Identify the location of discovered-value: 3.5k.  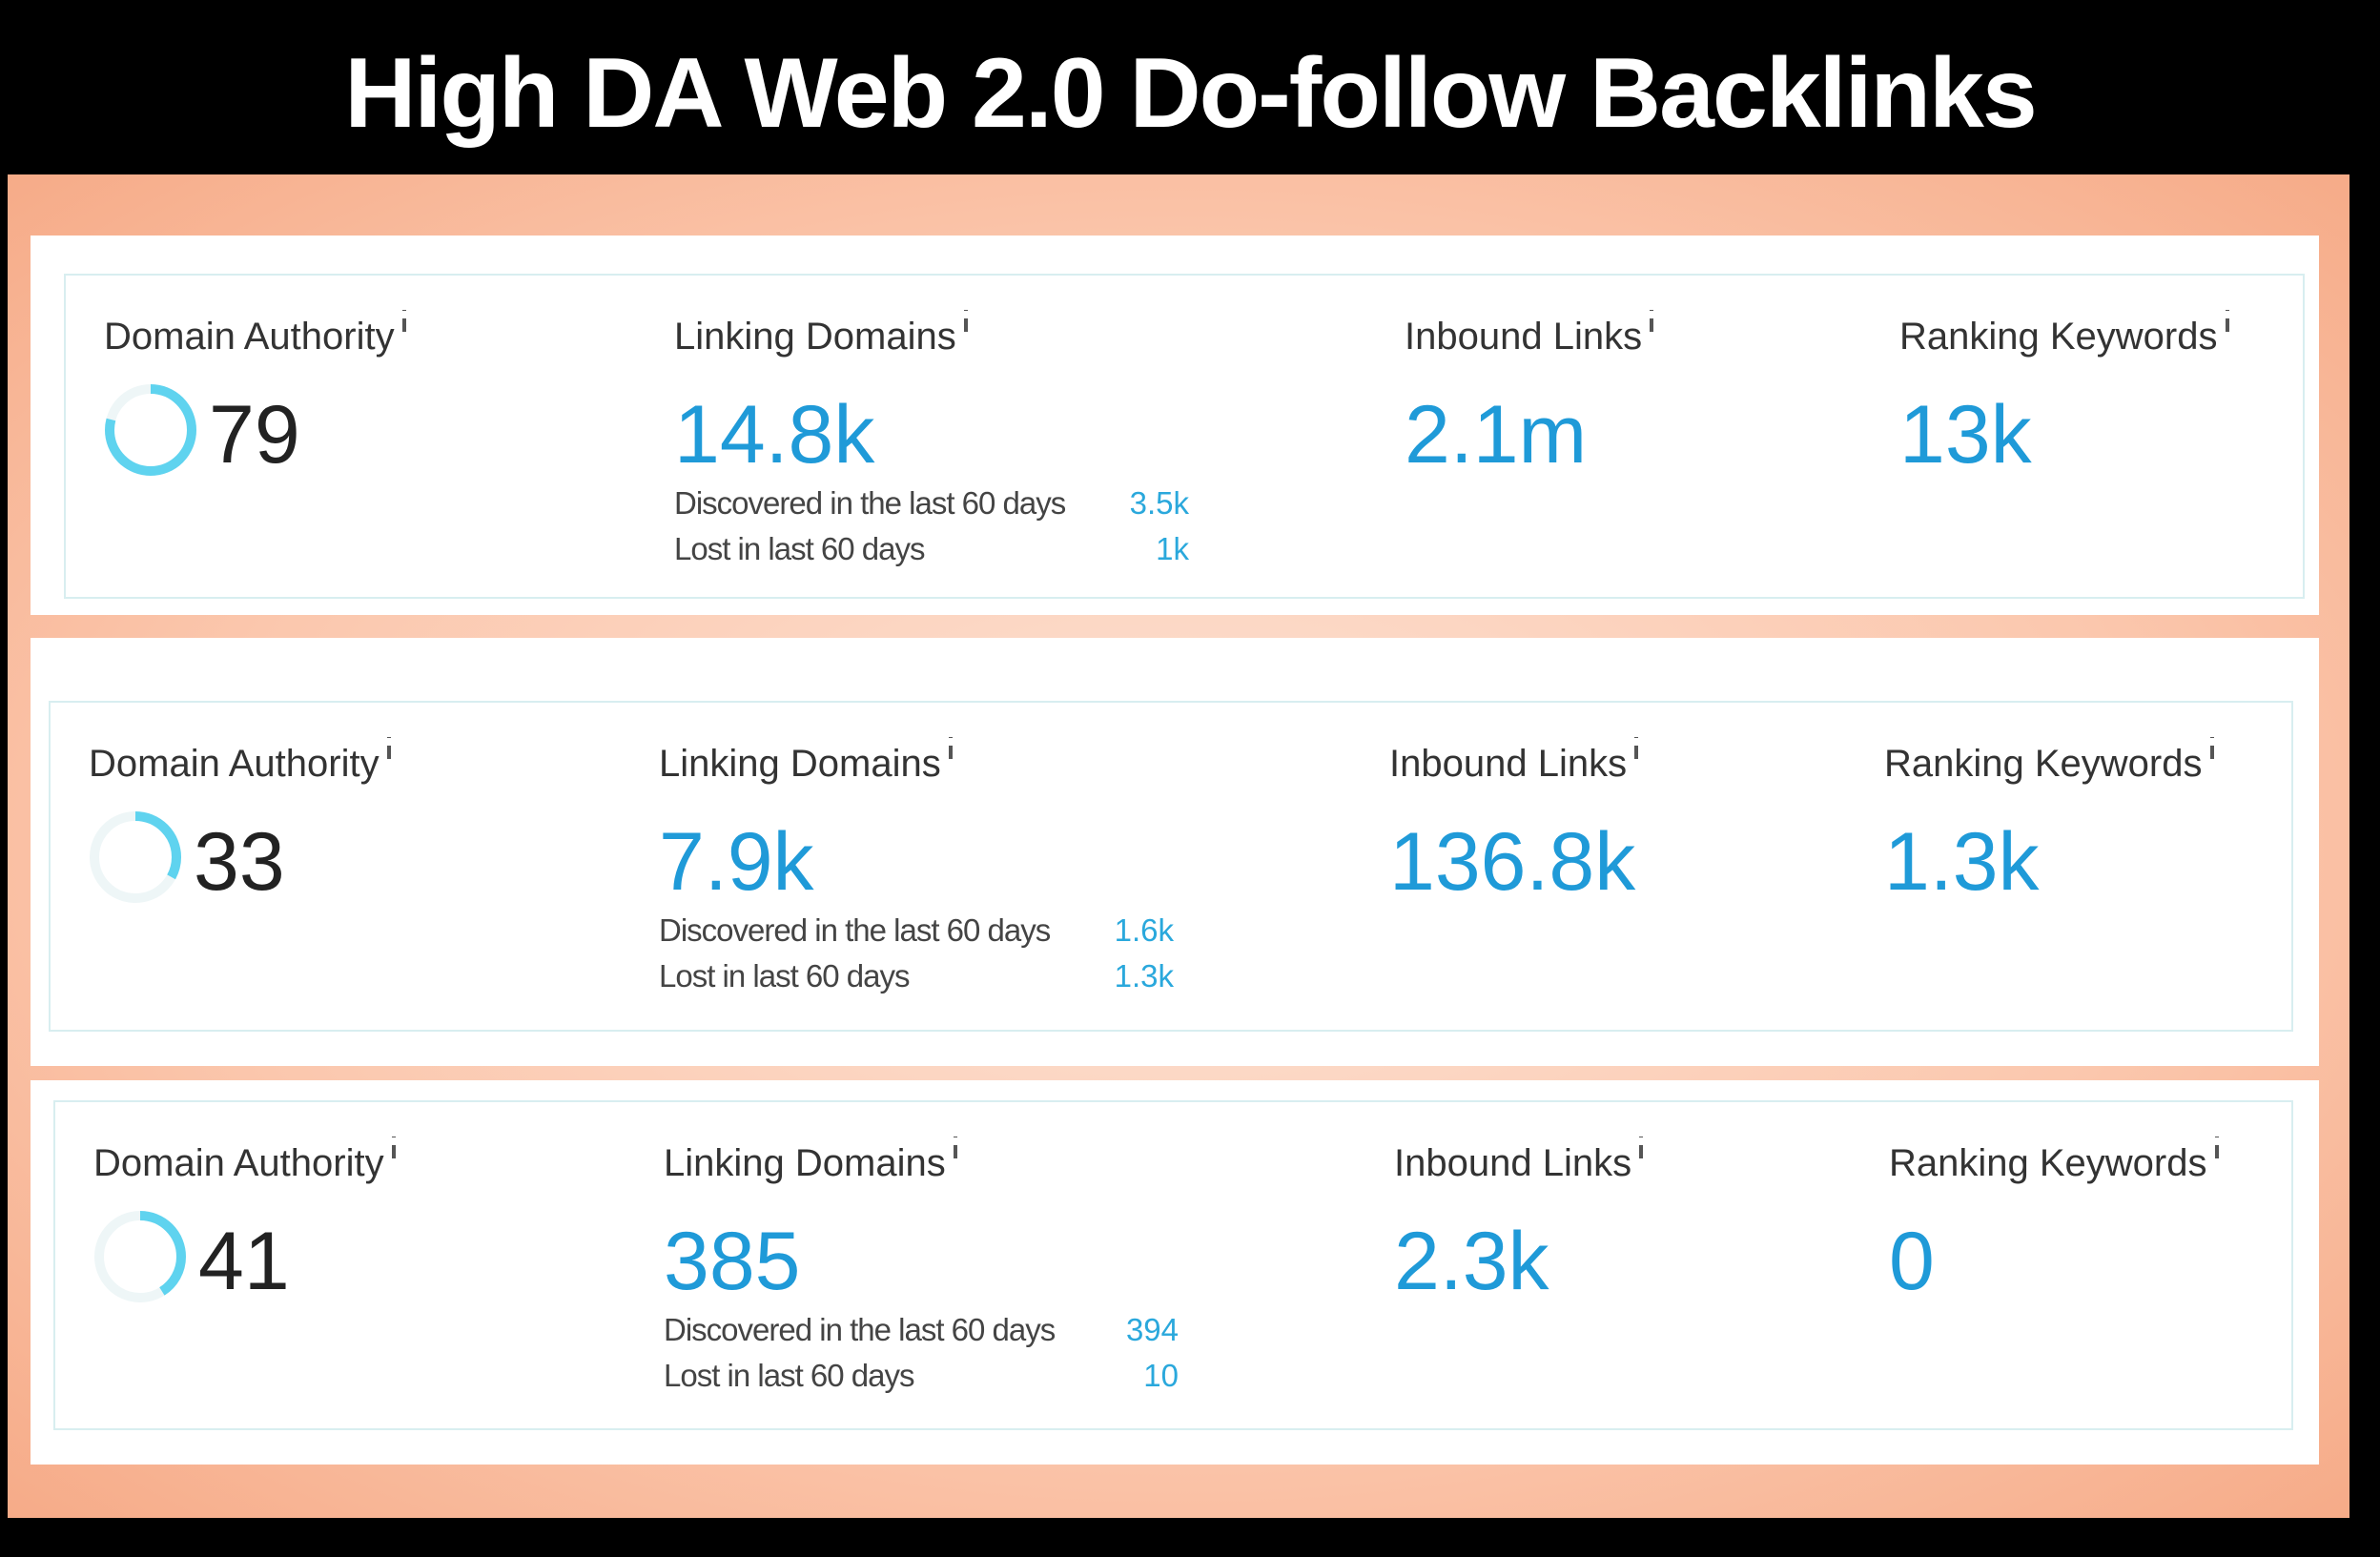
(1159, 503).